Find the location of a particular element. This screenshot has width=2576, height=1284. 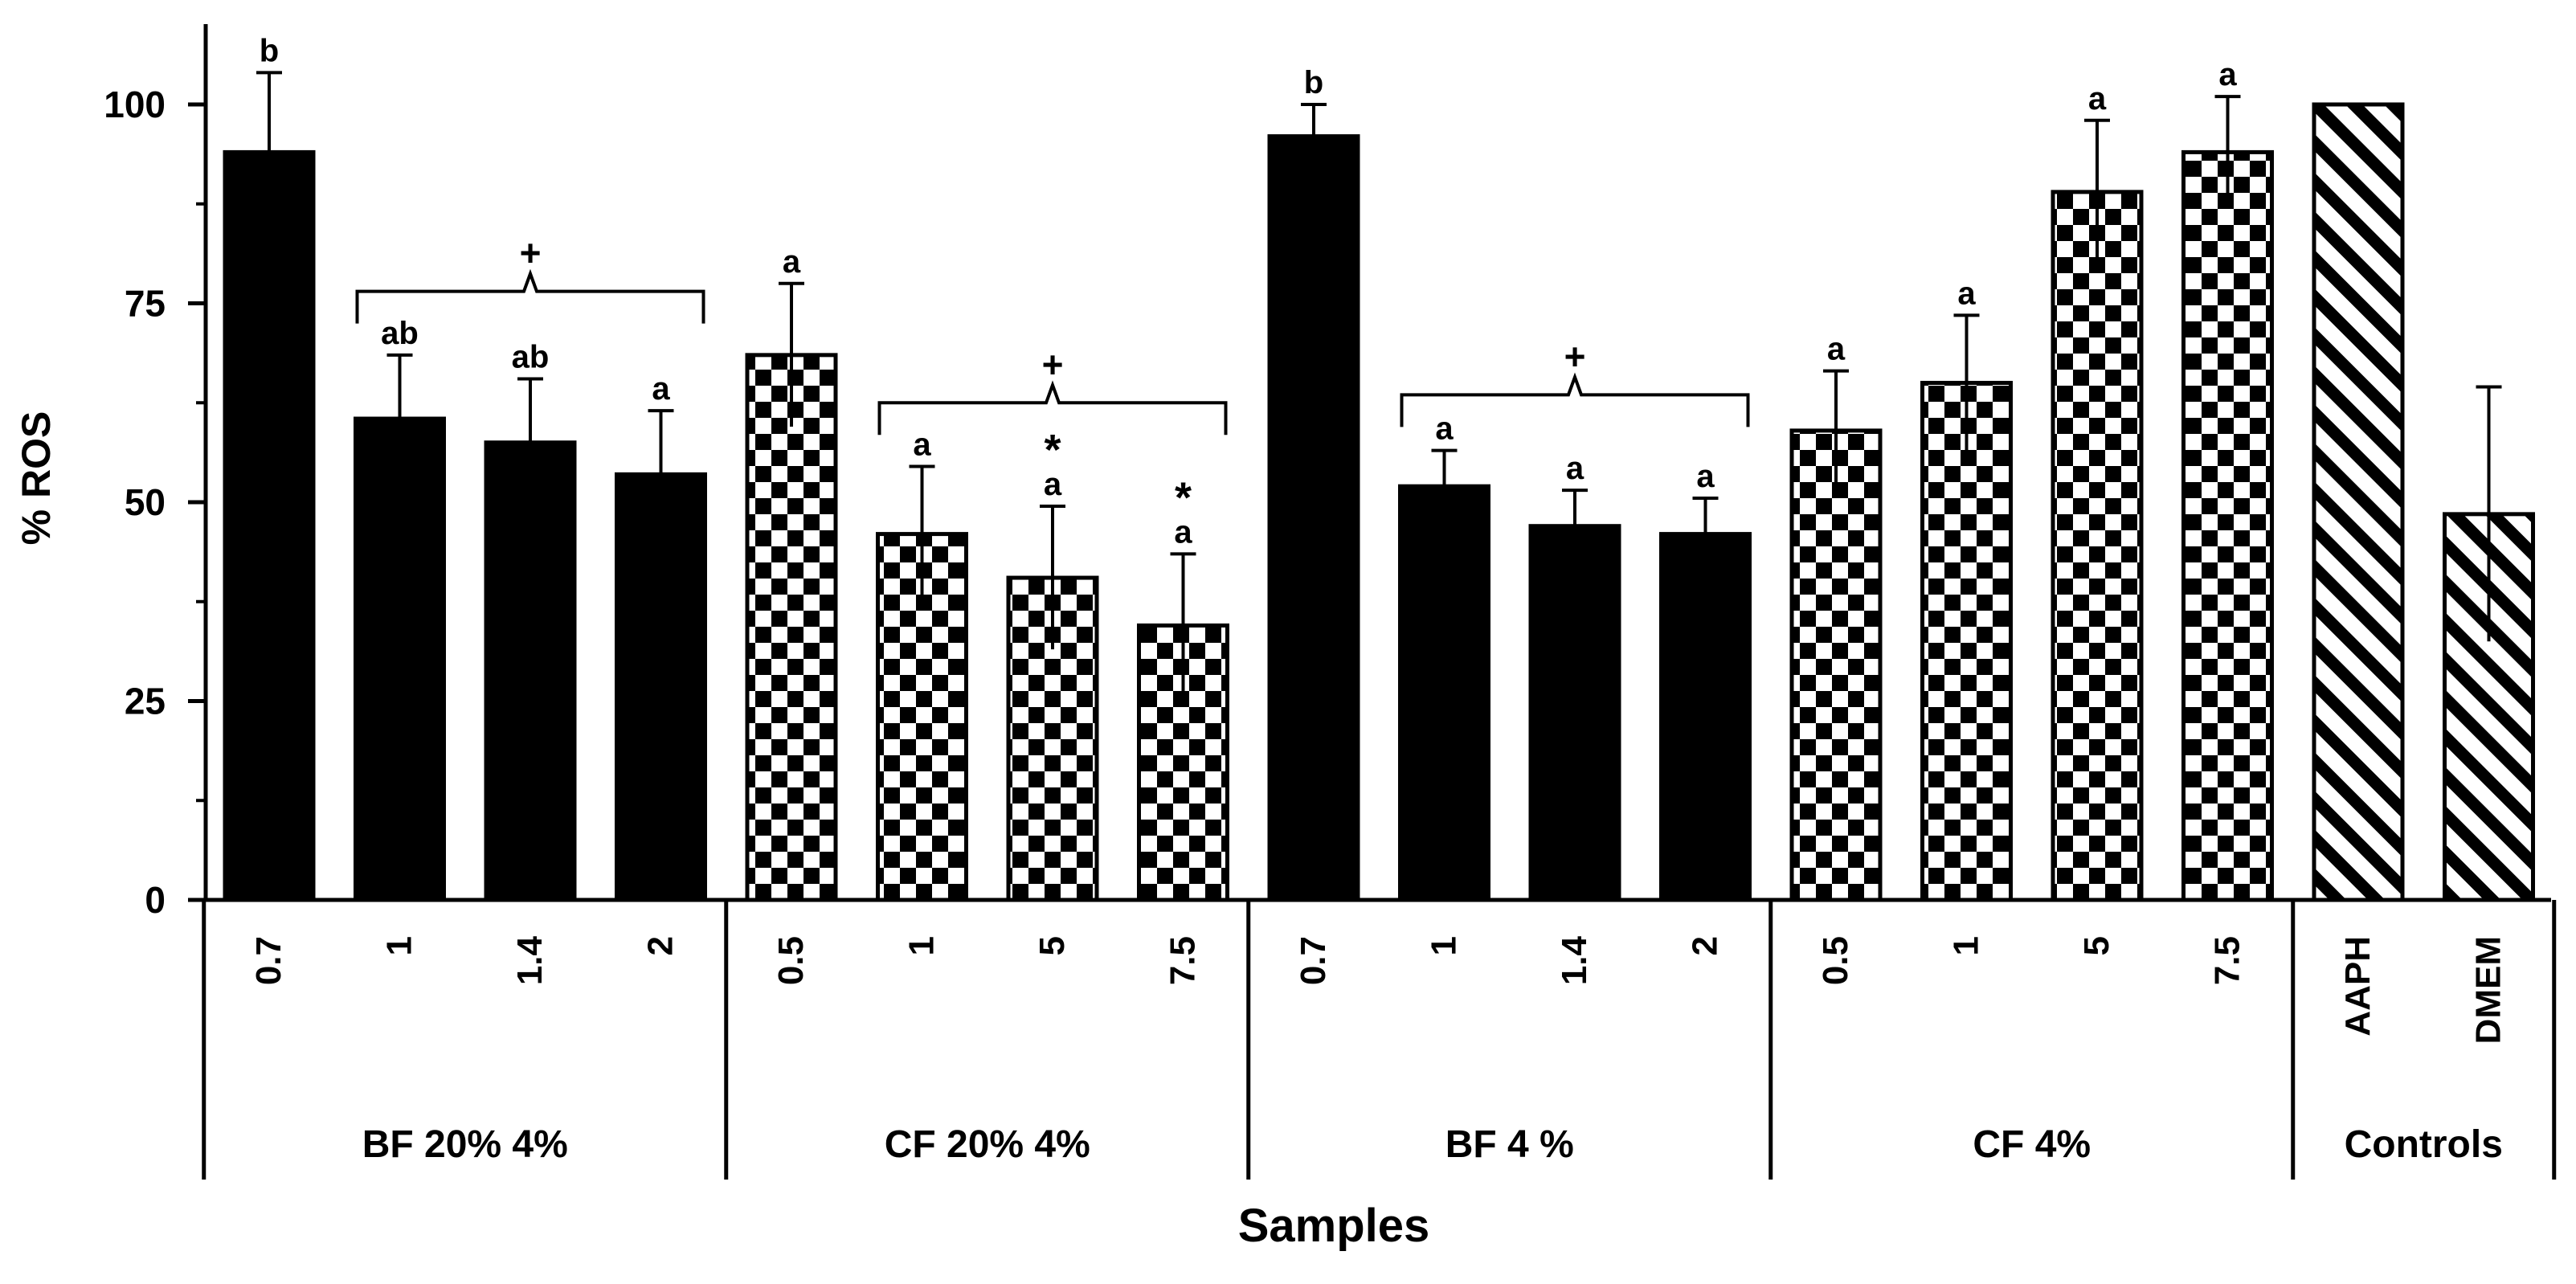

x-tick-label: DMEM is located at coordinates (2489, 990).